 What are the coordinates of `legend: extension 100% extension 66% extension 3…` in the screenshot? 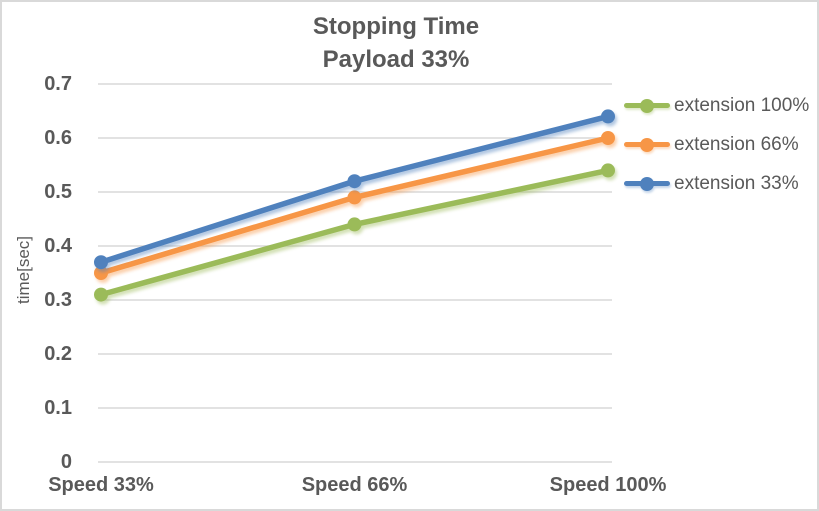 It's located at (716, 144).